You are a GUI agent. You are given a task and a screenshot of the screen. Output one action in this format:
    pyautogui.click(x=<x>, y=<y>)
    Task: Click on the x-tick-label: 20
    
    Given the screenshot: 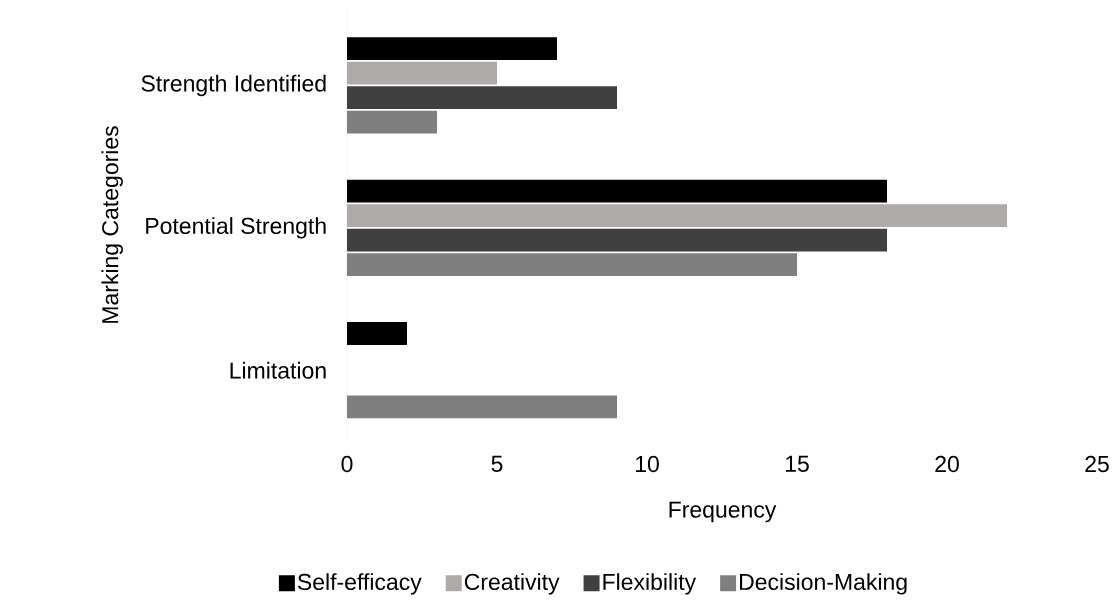 What is the action you would take?
    pyautogui.click(x=947, y=464)
    